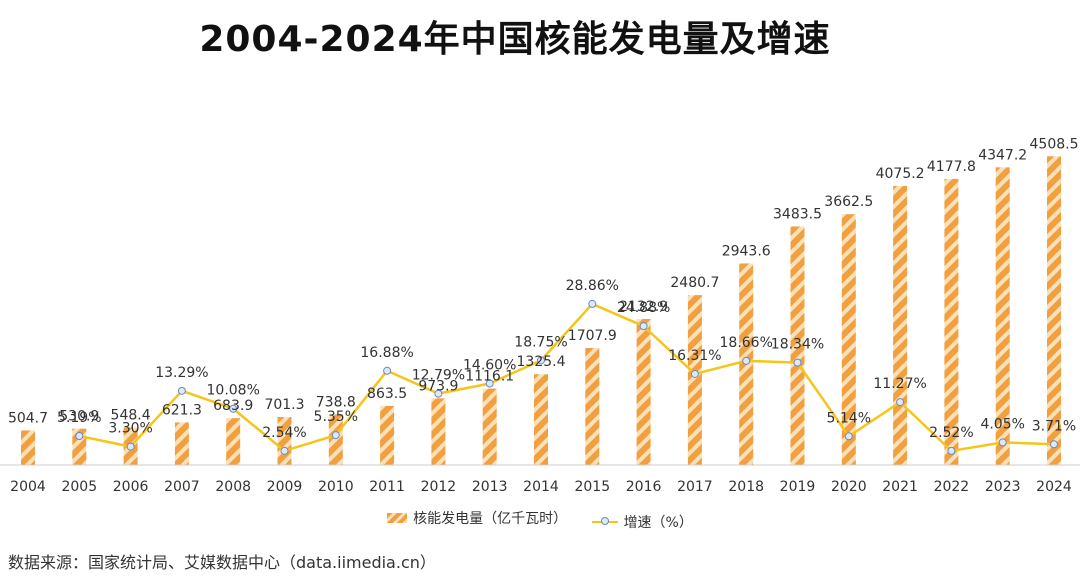 This screenshot has height=580, width=1080. What do you see at coordinates (849, 418) in the screenshot?
I see `growth-value-label: 5.14%` at bounding box center [849, 418].